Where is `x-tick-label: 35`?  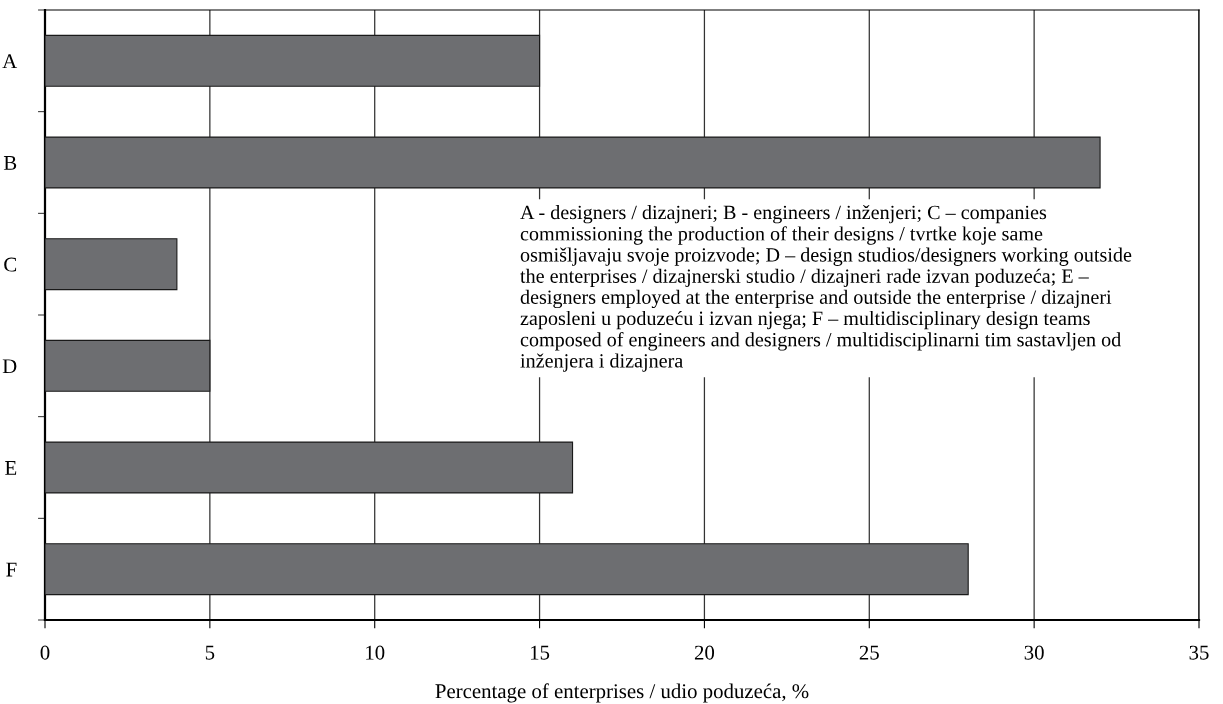
x-tick-label: 35 is located at coordinates (1199, 652).